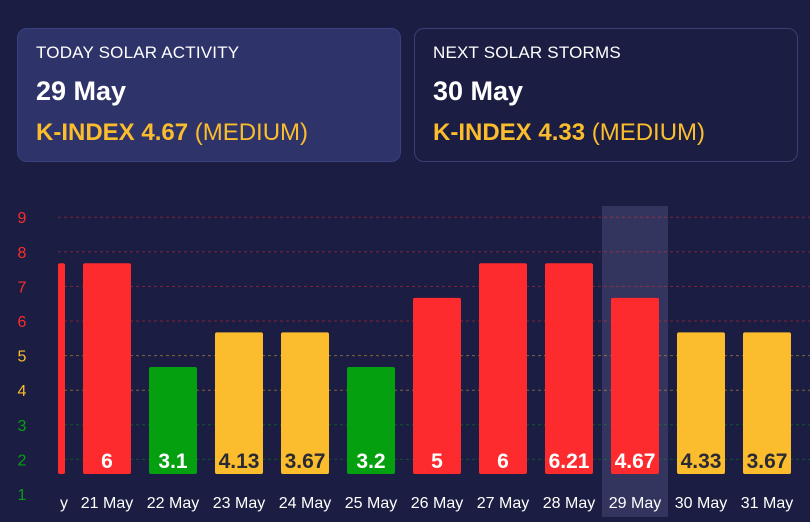 This screenshot has width=810, height=522. I want to click on x-tick-label: 26 May, so click(437, 503).